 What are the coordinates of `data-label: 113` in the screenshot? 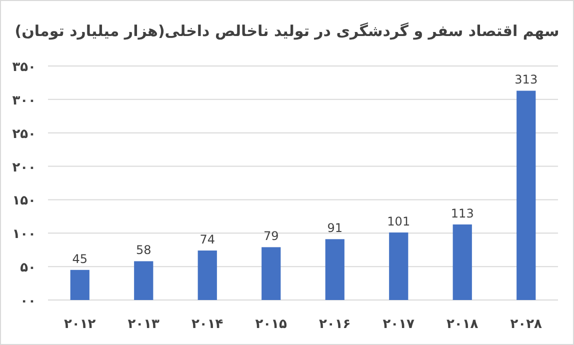 It's located at (462, 213).